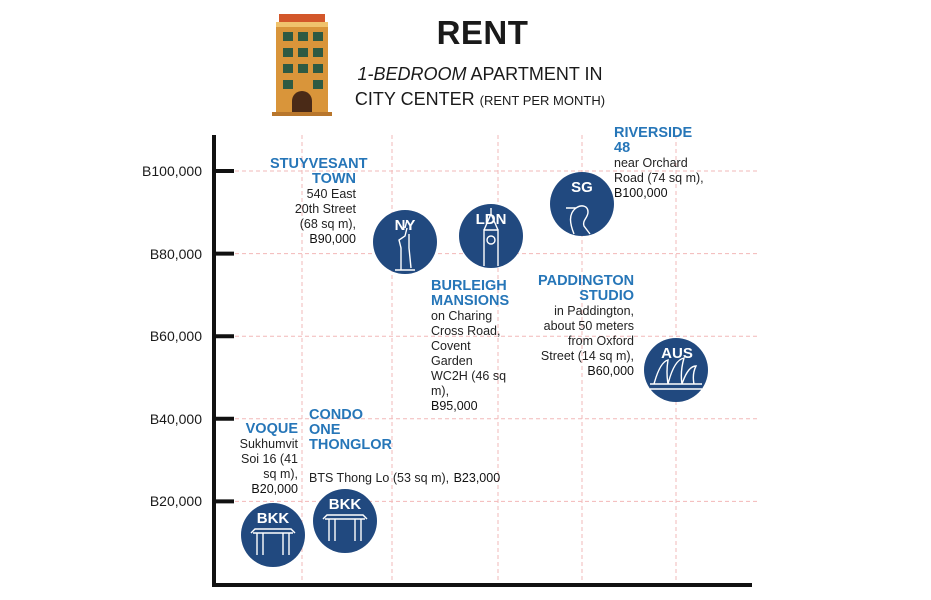 This screenshot has height=600, width=931. I want to click on listing-description: Sukhumvit Soi 16 (41 sq m),, so click(268, 459).